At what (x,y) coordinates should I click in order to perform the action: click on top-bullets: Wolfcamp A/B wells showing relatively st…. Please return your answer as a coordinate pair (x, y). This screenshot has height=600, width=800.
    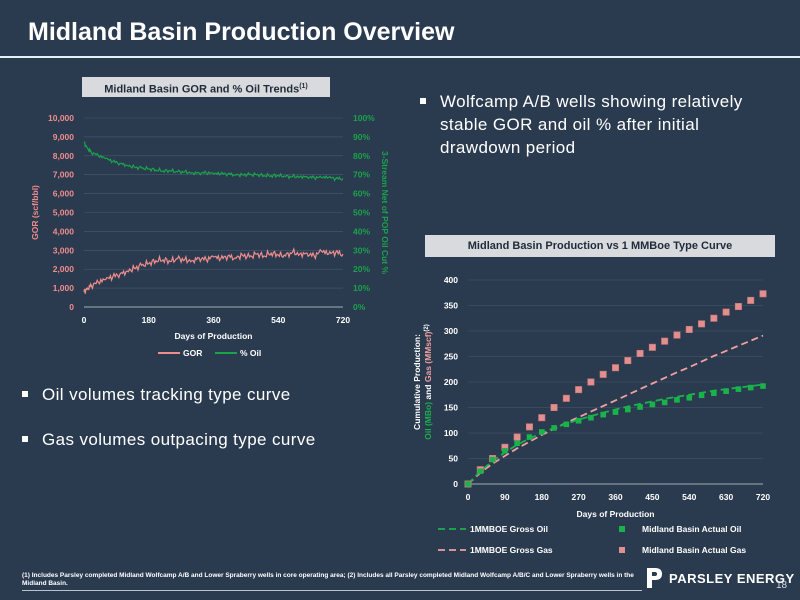
    Looking at the image, I should click on (590, 124).